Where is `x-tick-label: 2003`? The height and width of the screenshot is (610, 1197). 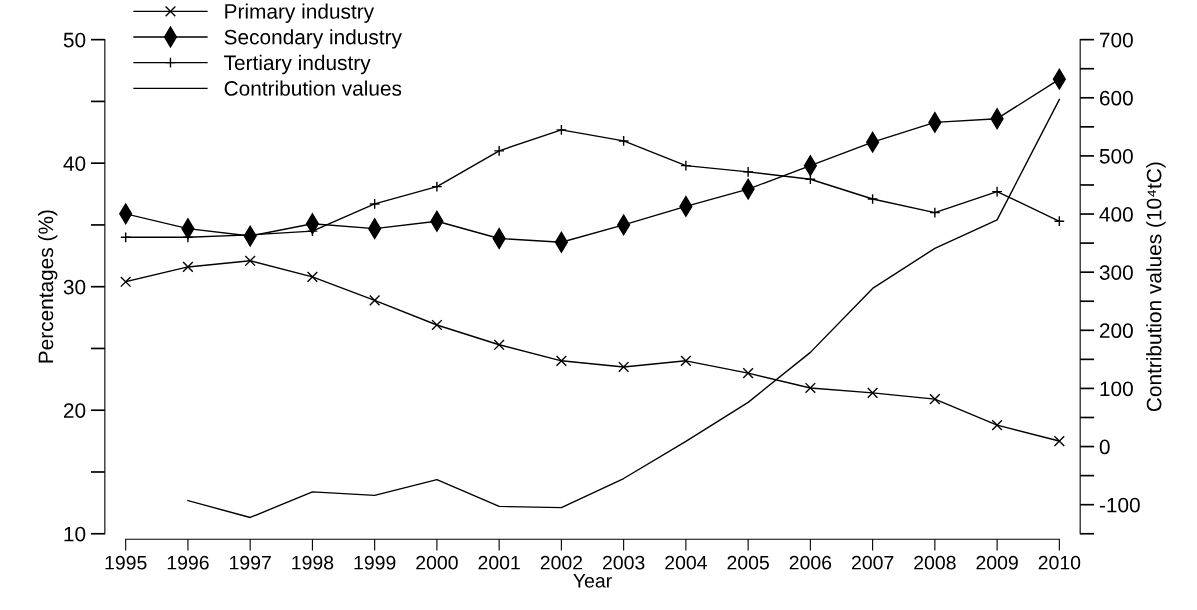 x-tick-label: 2003 is located at coordinates (623, 562).